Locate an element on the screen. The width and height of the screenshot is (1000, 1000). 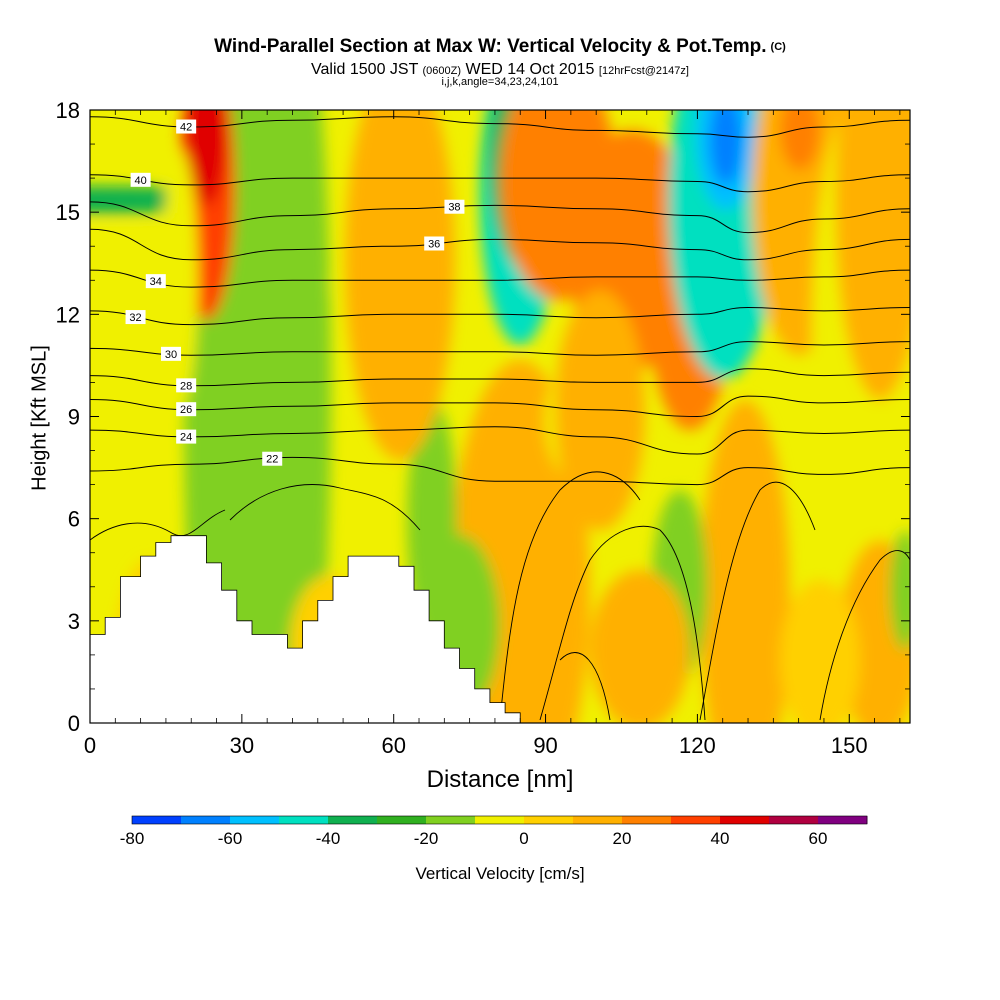
colorbar-frame is located at coordinates (499, 820).